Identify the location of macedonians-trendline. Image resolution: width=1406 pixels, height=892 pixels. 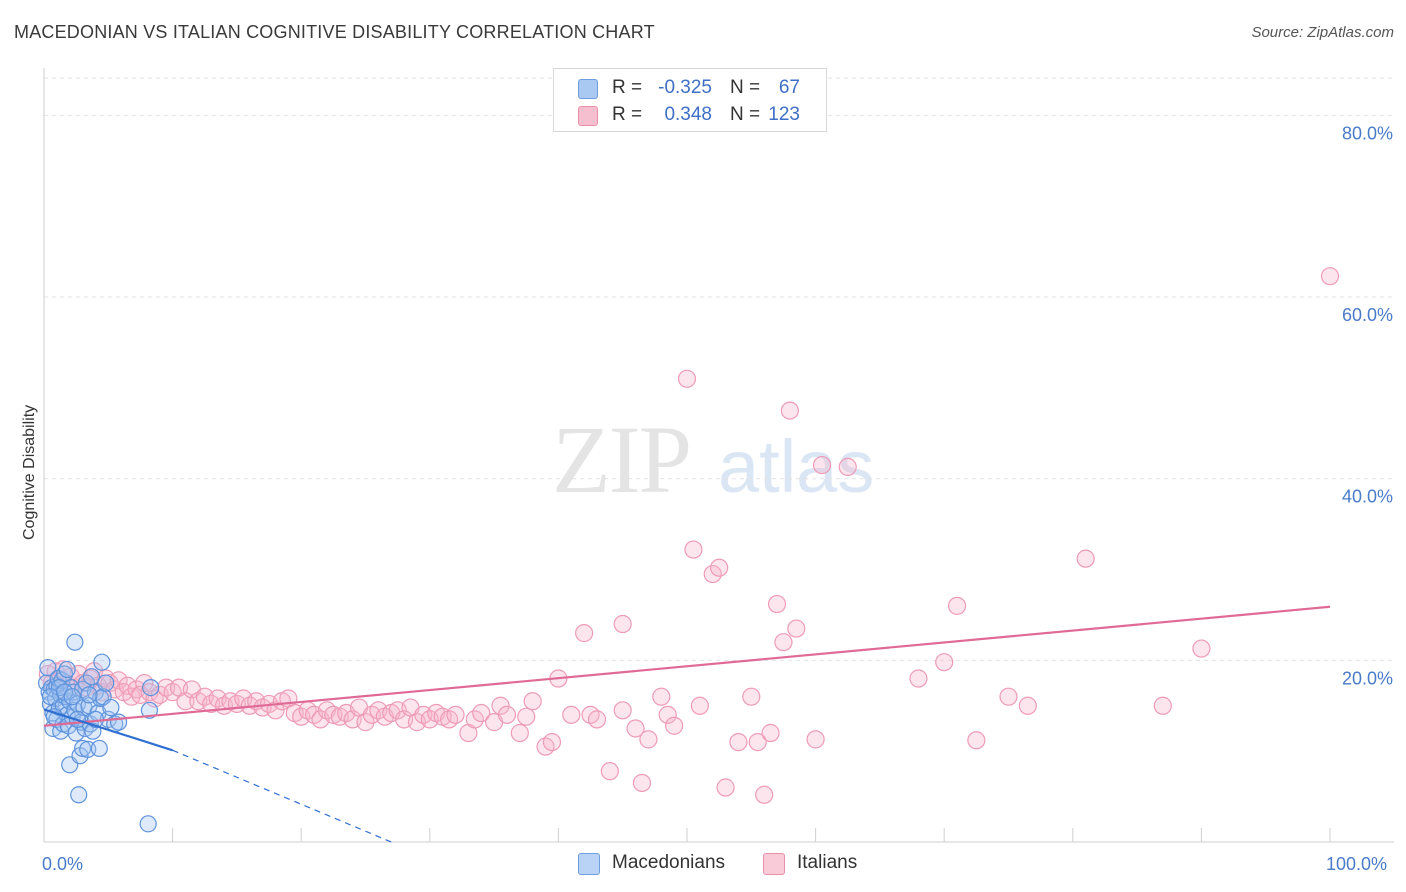
(108, 730).